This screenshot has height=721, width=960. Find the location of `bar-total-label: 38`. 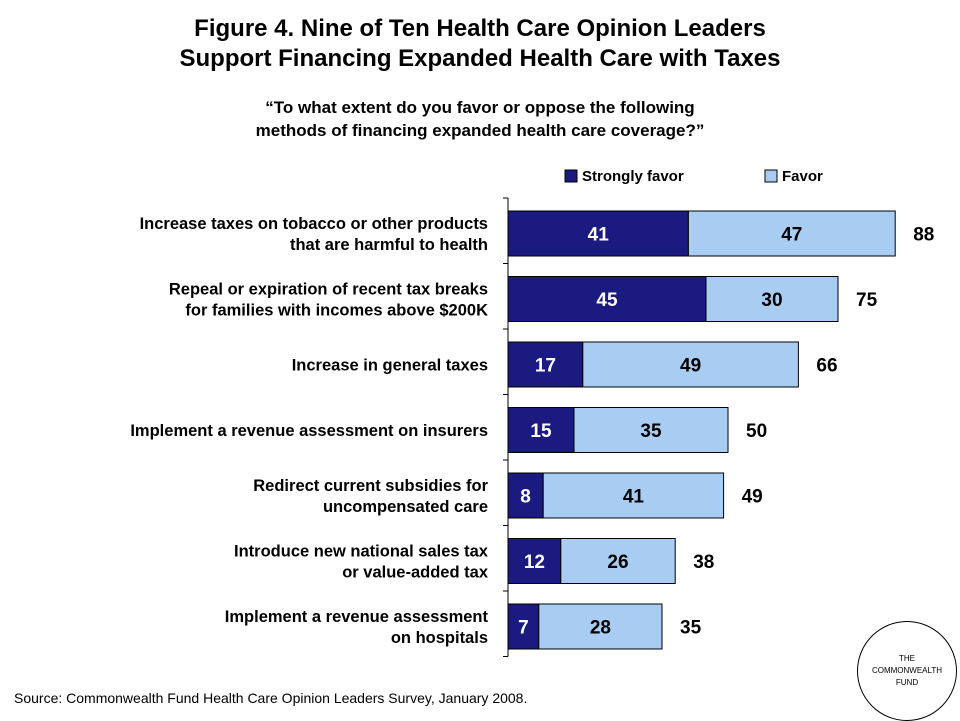

bar-total-label: 38 is located at coordinates (703, 562).